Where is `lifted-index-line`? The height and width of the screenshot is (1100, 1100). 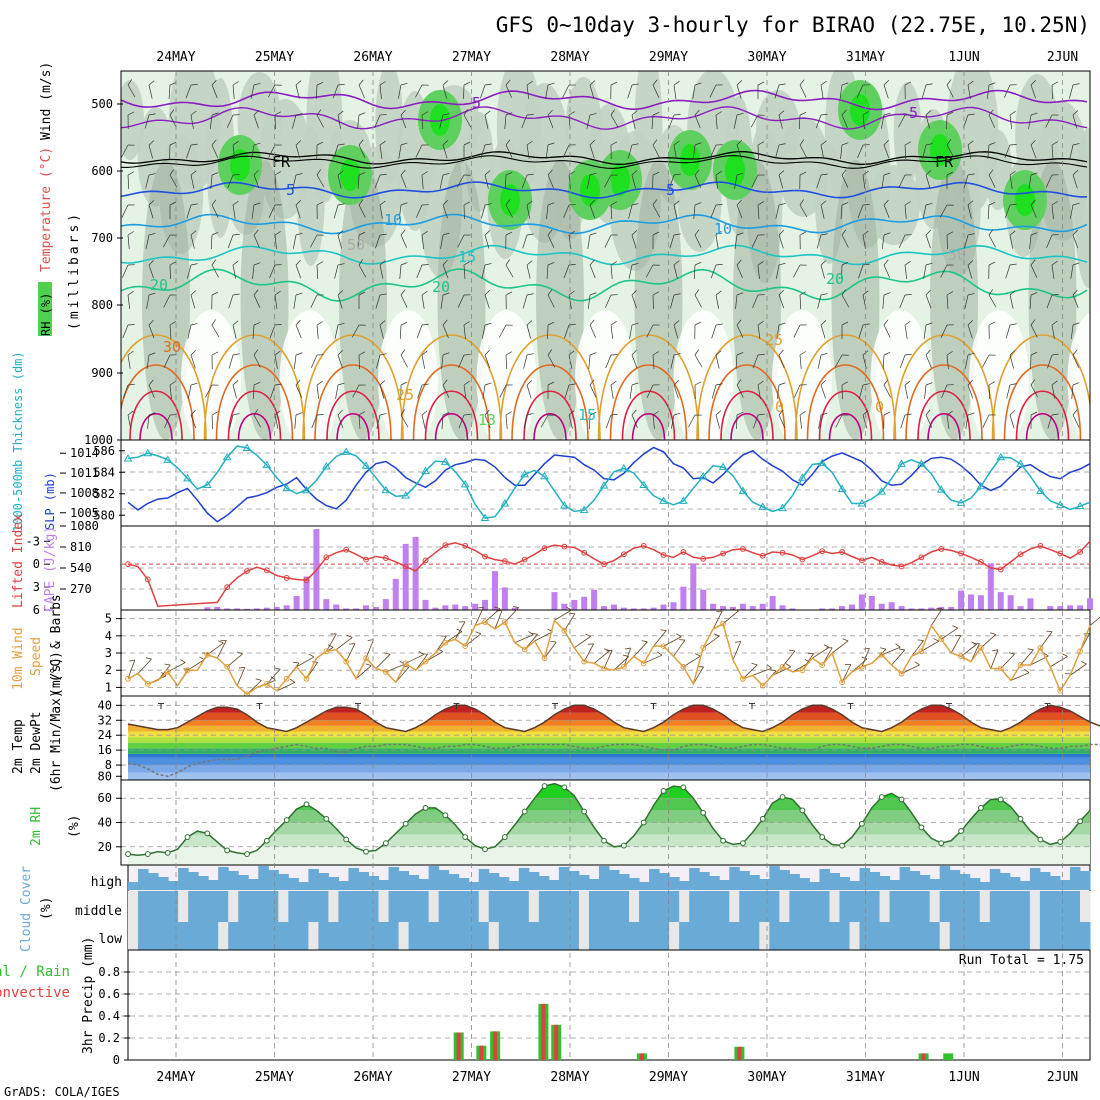 lifted-index-line is located at coordinates (609, 573).